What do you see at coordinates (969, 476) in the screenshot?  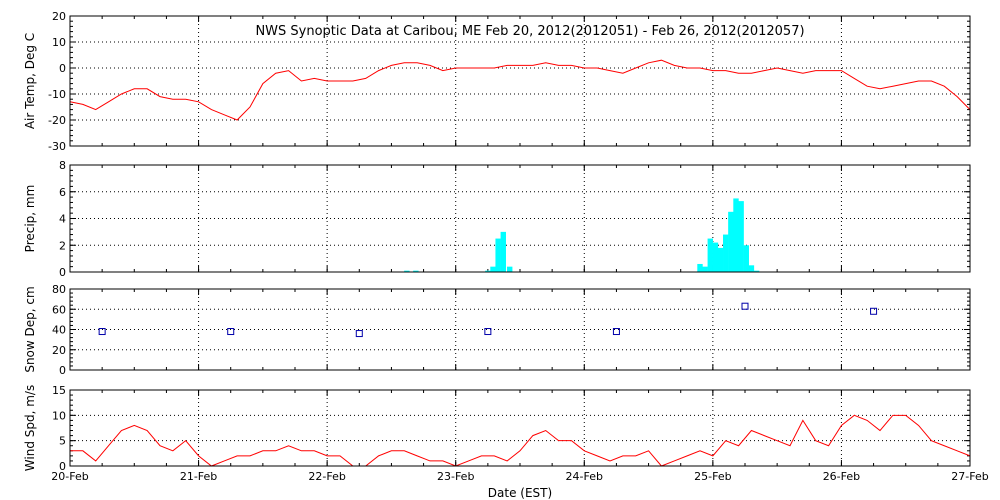 I see `x-tick-label: 27-Feb` at bounding box center [969, 476].